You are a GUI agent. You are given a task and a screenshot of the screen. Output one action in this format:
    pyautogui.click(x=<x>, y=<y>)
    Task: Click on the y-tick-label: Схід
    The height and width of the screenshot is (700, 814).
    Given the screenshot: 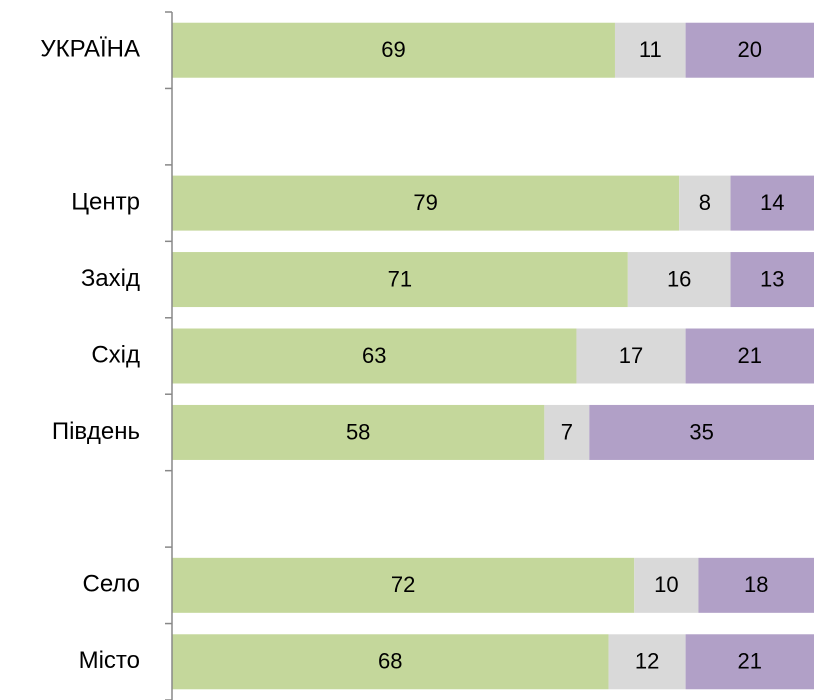 What is the action you would take?
    pyautogui.click(x=115, y=354)
    